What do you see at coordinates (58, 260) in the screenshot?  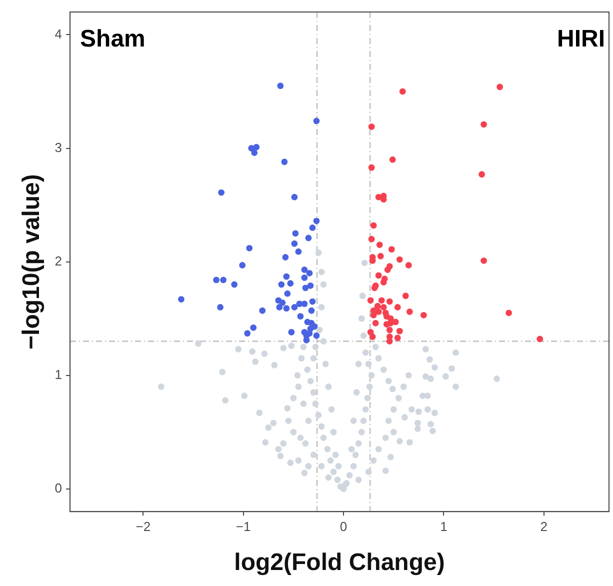 I see `y-tick-label: 2` at bounding box center [58, 260].